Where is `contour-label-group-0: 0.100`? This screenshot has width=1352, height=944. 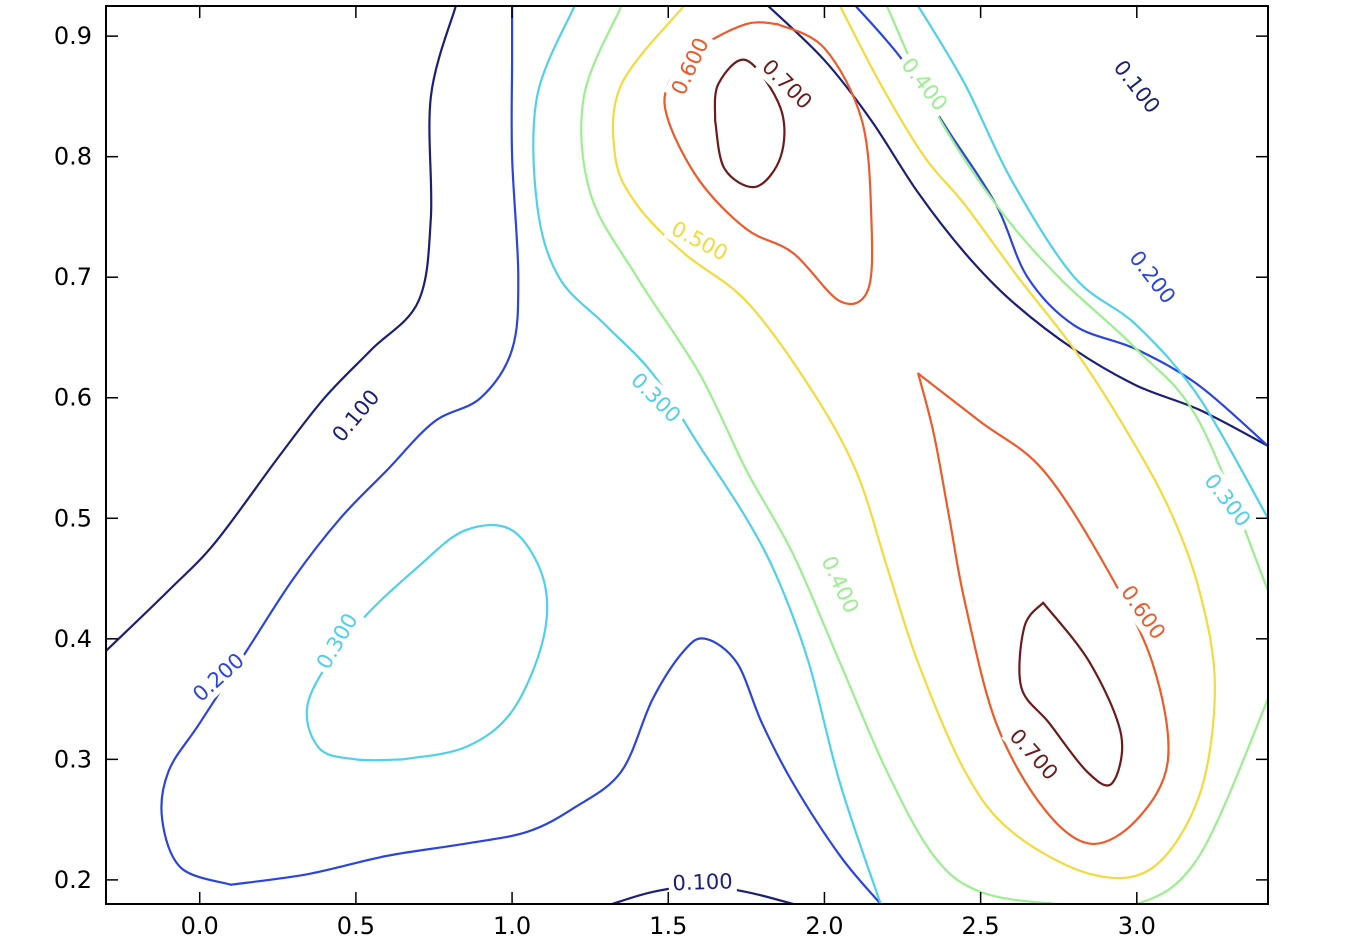 contour-label-group-0: 0.100 is located at coordinates (356, 416).